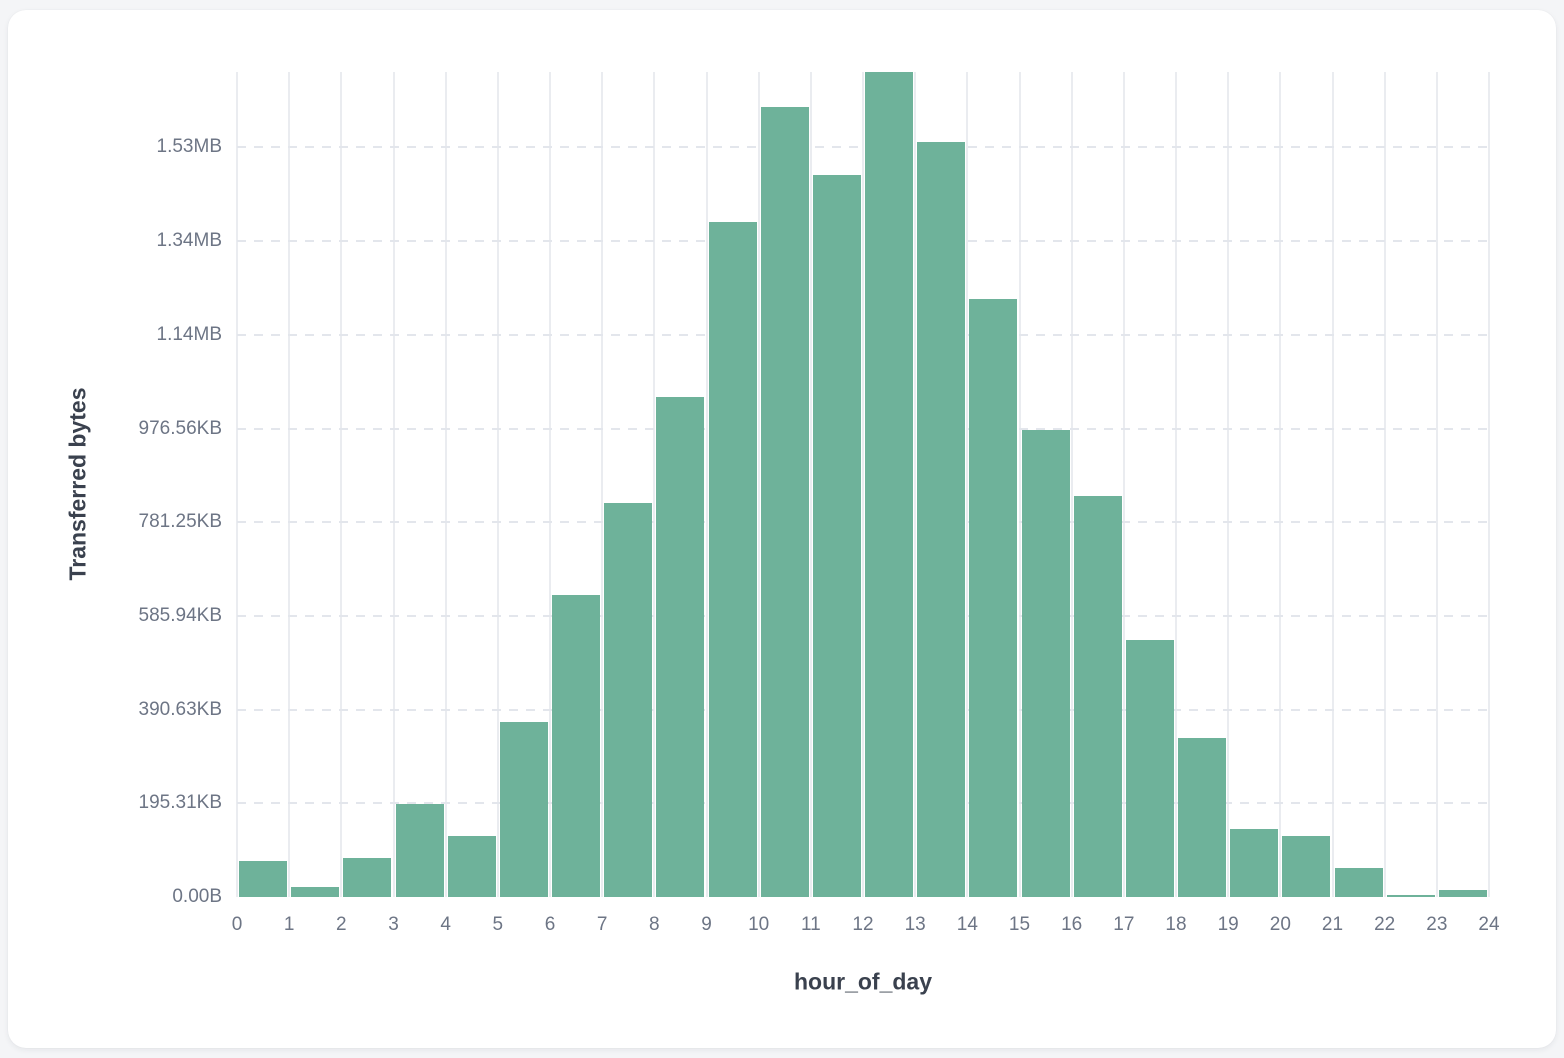 This screenshot has height=1058, width=1564. I want to click on y-tick-label: 0.00B, so click(197, 896).